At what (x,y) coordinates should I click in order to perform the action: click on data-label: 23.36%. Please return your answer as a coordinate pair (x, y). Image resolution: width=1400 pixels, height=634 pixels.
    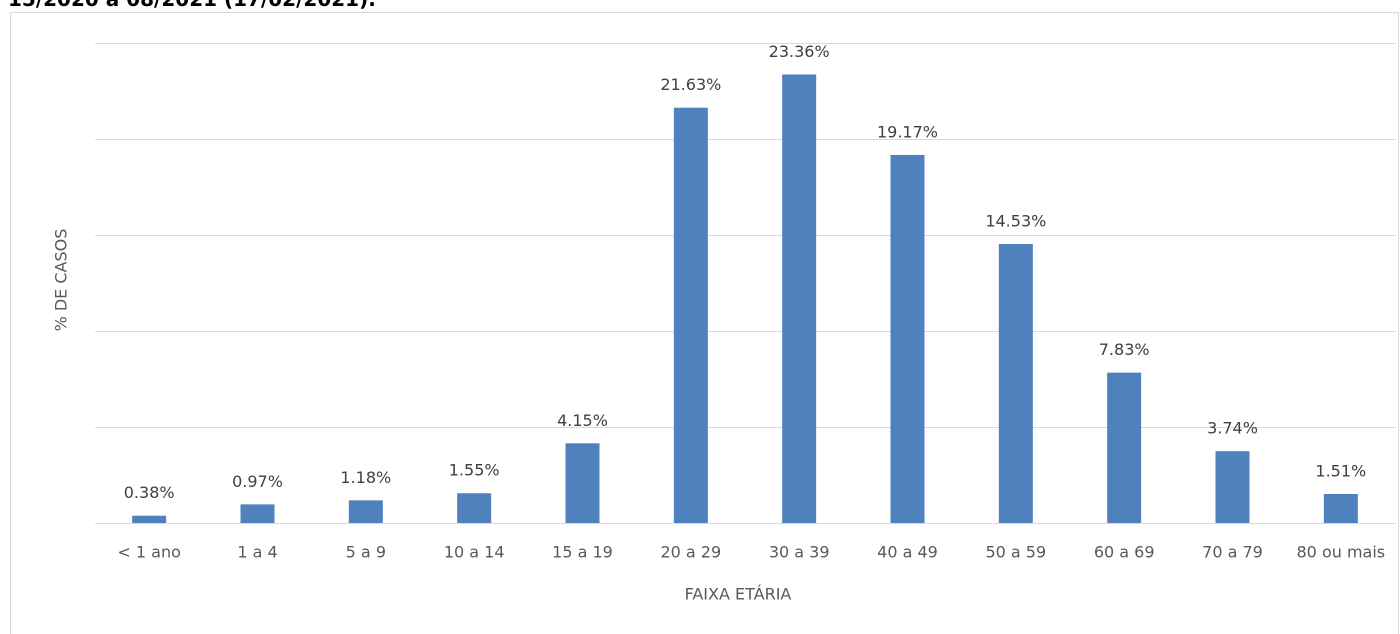
    Looking at the image, I should click on (799, 51).